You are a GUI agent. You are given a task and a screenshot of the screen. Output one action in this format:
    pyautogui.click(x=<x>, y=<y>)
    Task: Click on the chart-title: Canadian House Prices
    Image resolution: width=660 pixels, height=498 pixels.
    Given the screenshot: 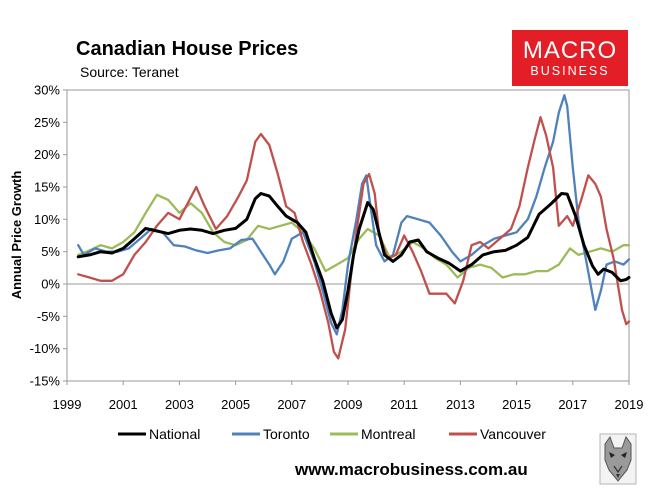 What is the action you would take?
    pyautogui.click(x=187, y=49)
    